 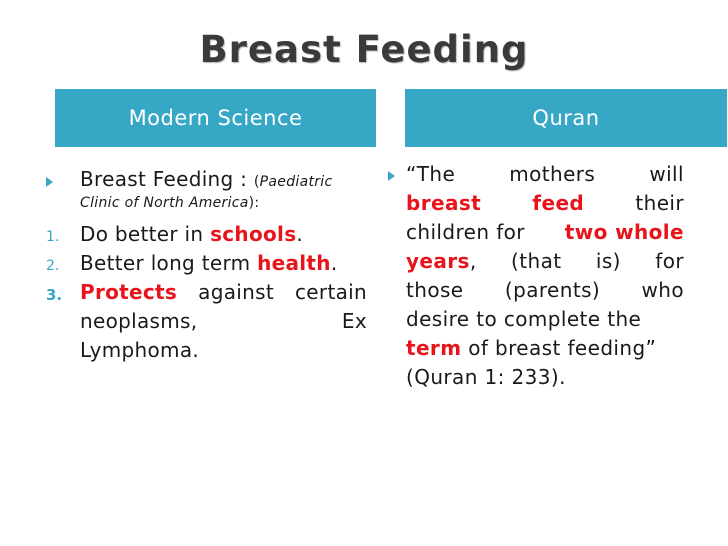 I want to click on quran-line-5: those (parents) who, so click(x=545, y=290).